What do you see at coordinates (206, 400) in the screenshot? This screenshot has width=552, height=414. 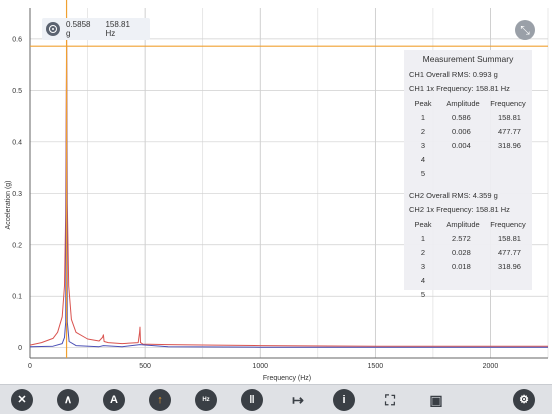 I see `hz-icon: Hz` at bounding box center [206, 400].